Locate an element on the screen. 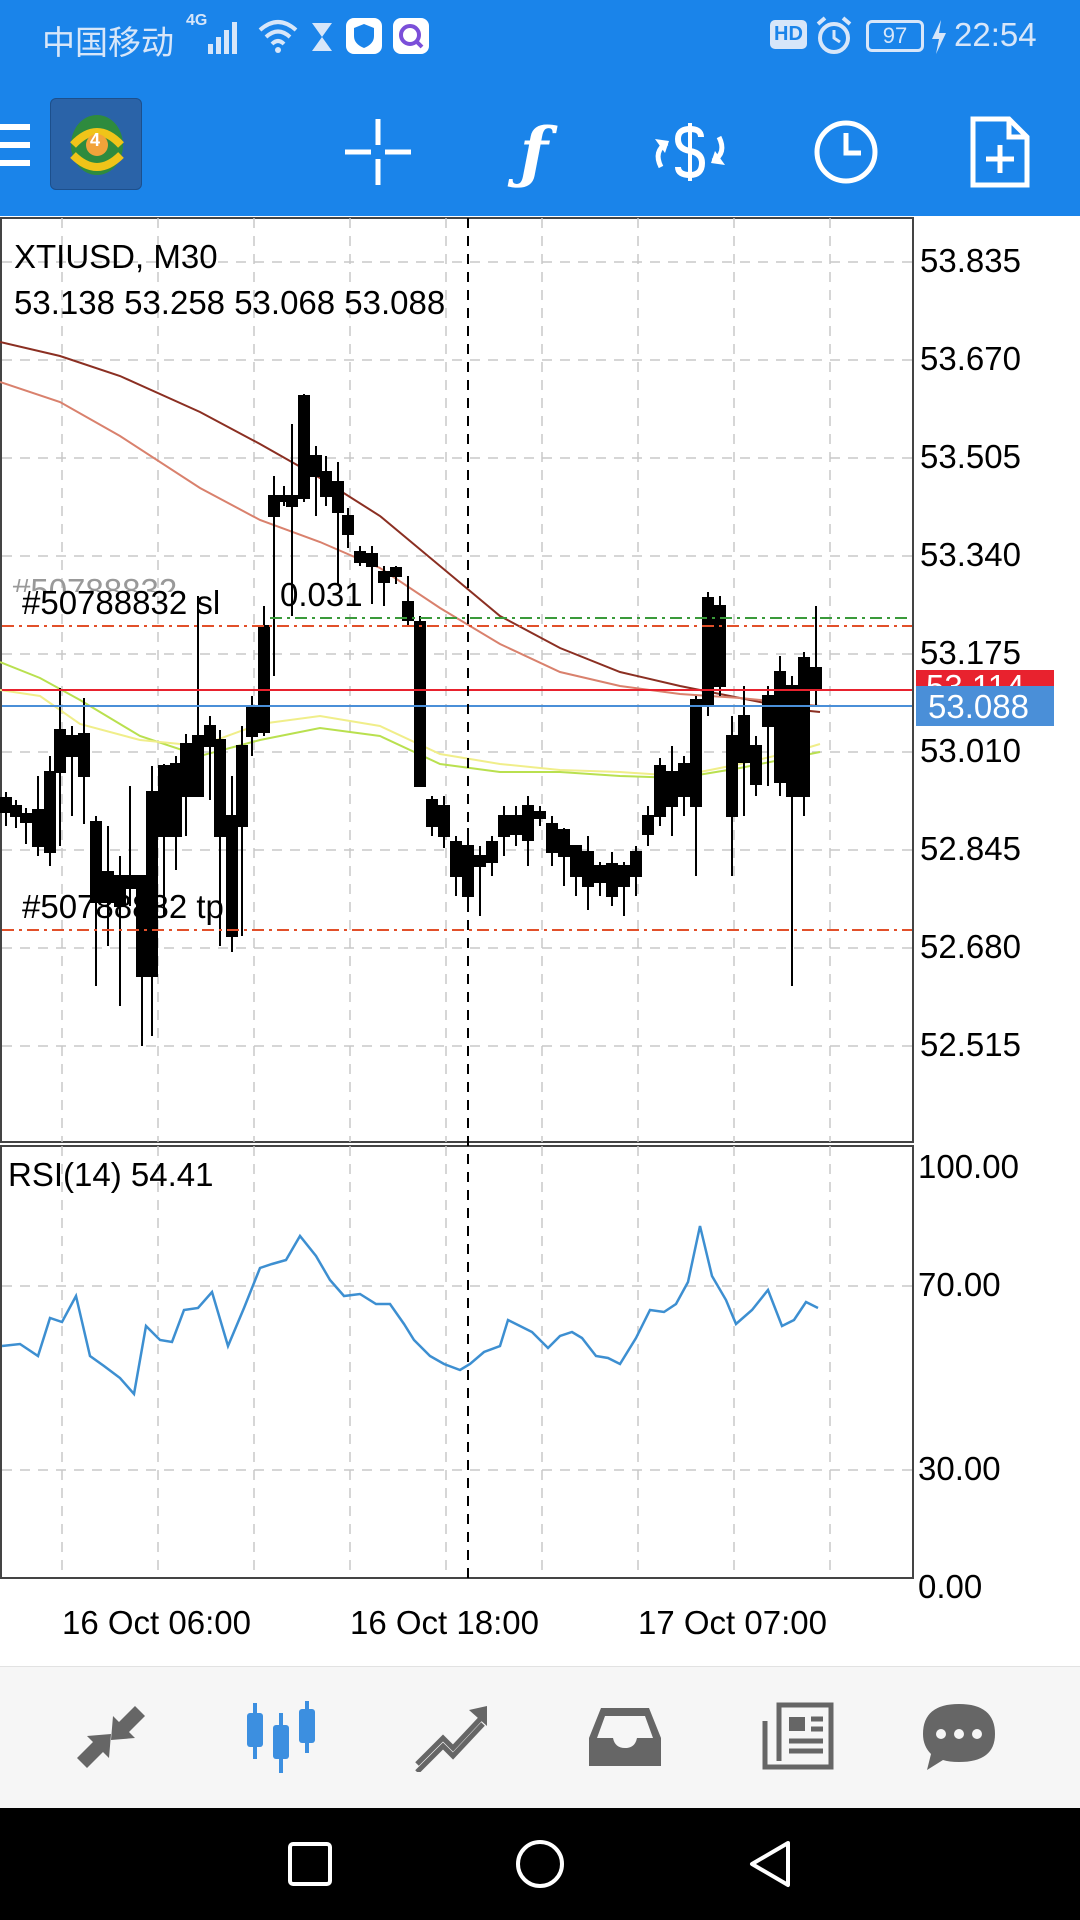 Image resolution: width=1080 pixels, height=1920 pixels. rsi-tick-0: 0.00 is located at coordinates (950, 1586).